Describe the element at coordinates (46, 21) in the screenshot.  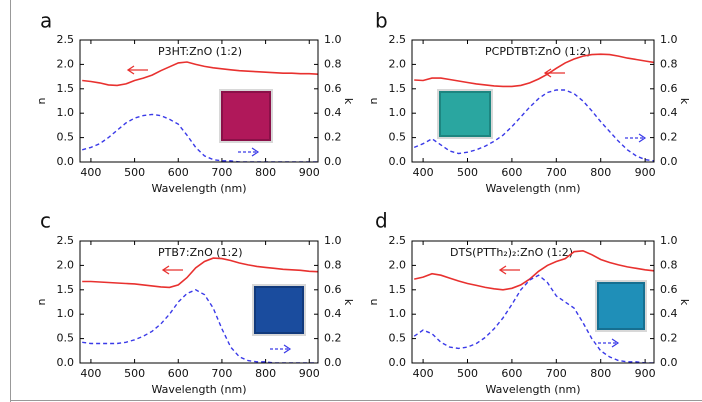
I see `panel-letter: a` at that location.